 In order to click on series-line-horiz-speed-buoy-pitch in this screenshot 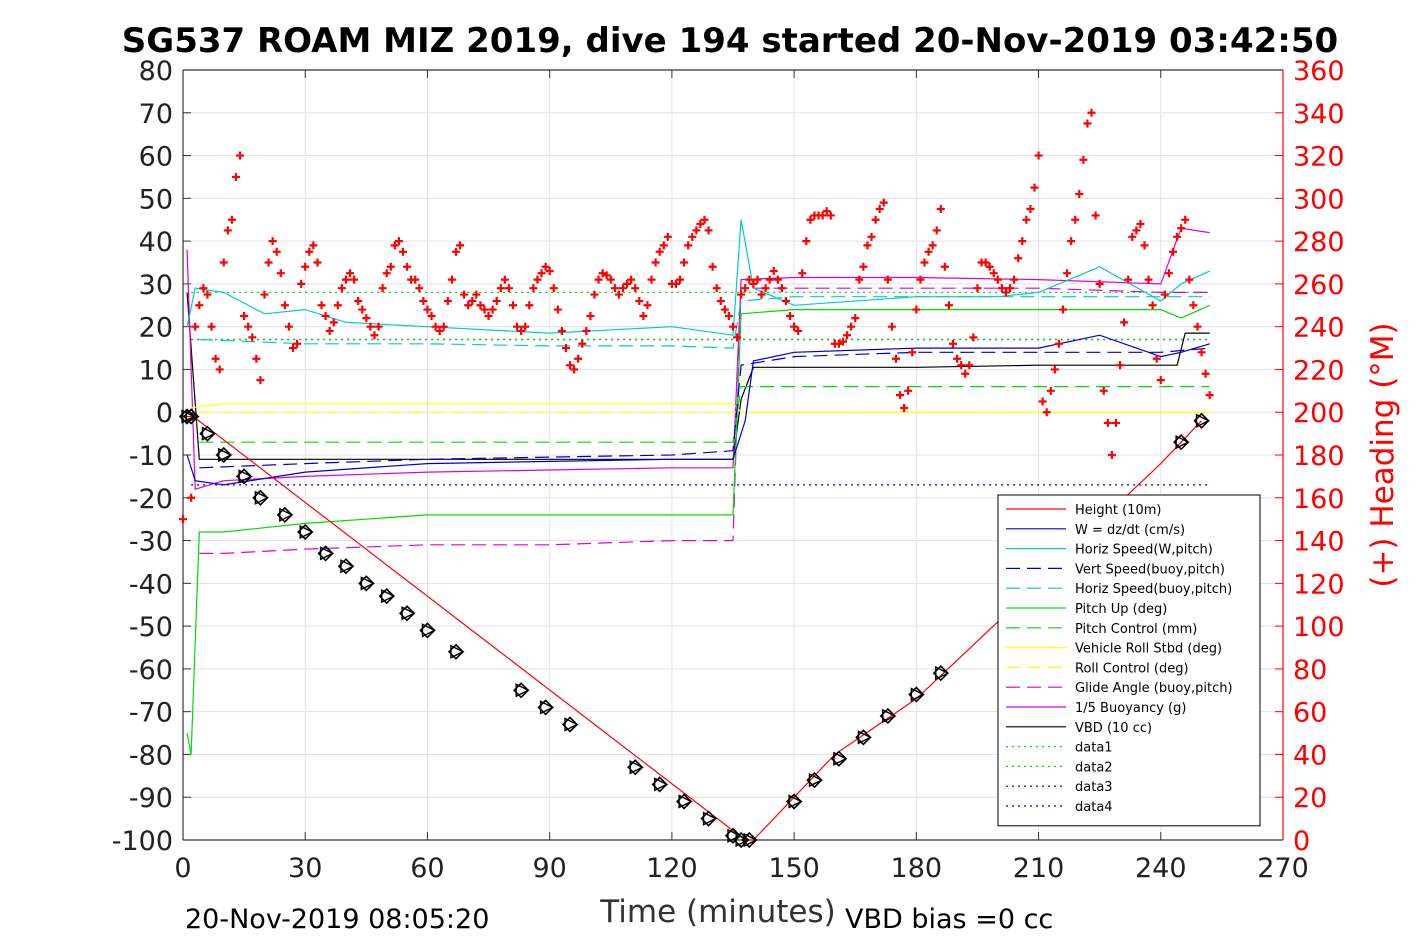, I will do `click(704, 322)`.